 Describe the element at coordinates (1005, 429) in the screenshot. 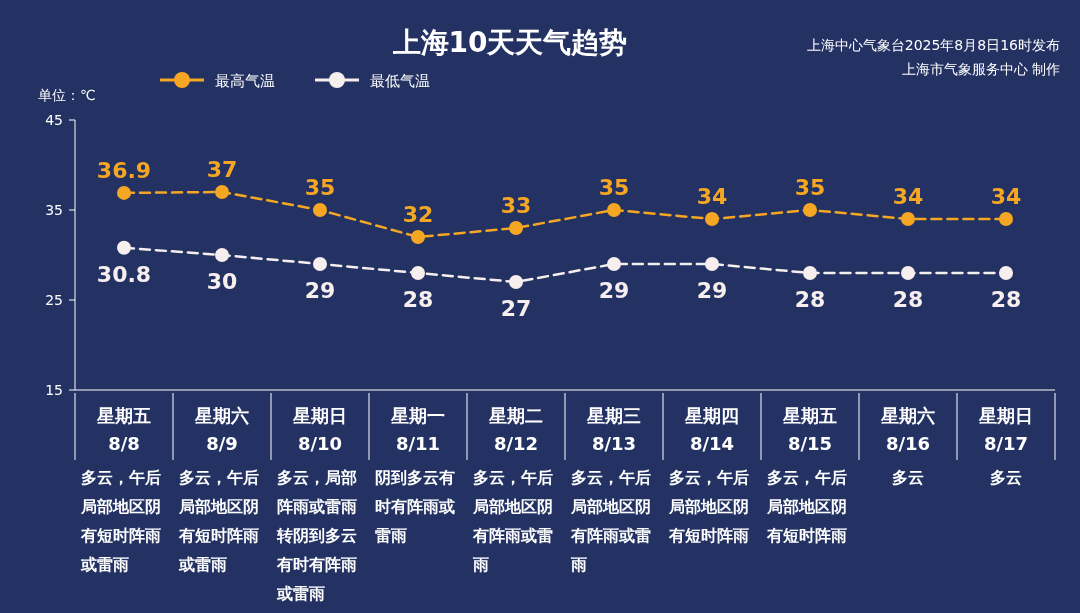

I see `x-tick-label: 星期日 8/17` at that location.